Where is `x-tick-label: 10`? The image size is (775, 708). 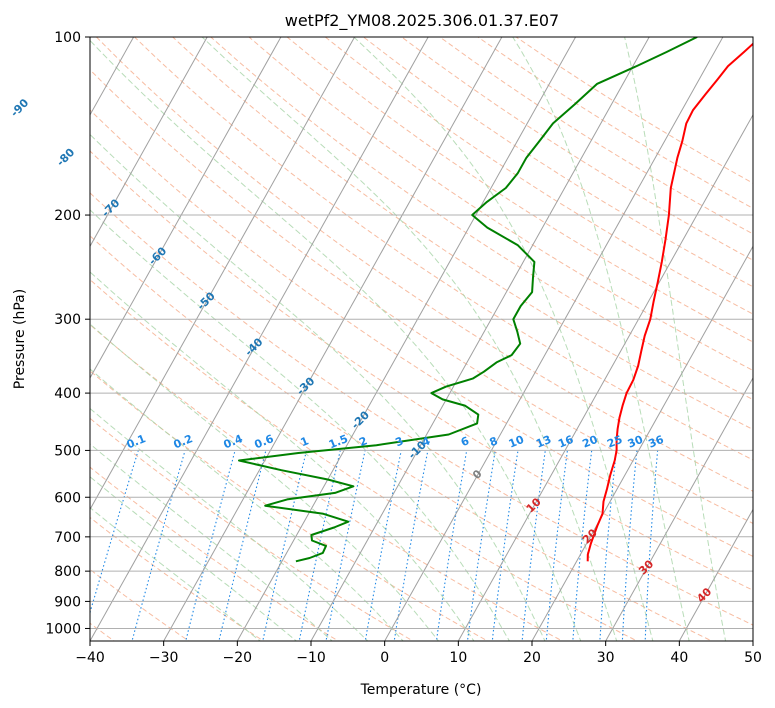 x-tick-label: 10 is located at coordinates (458, 658).